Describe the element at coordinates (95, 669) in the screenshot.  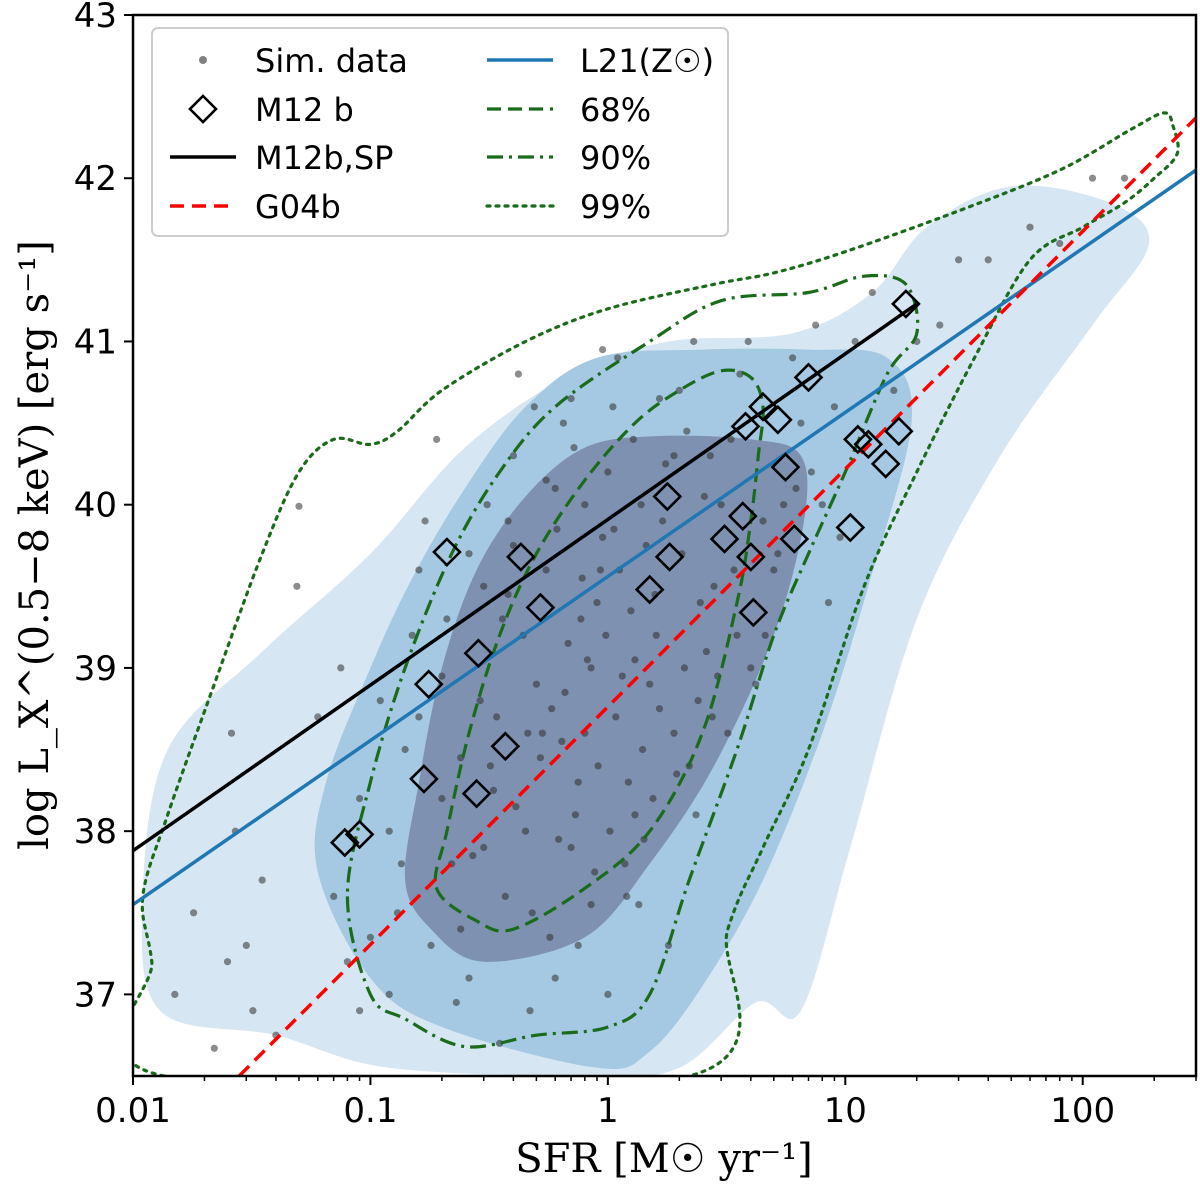
I see `y-tick-label: 39` at that location.